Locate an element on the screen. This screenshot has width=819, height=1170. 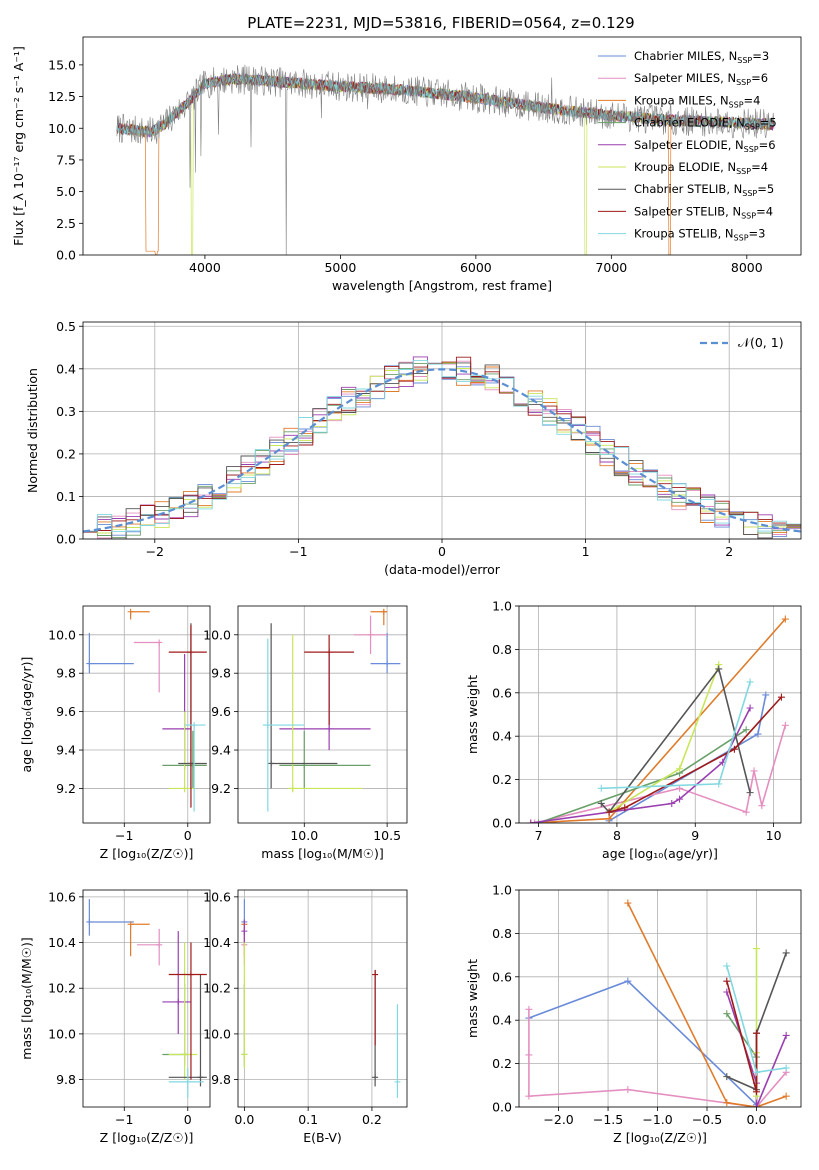
x-tick-label: 10 is located at coordinates (774, 835).